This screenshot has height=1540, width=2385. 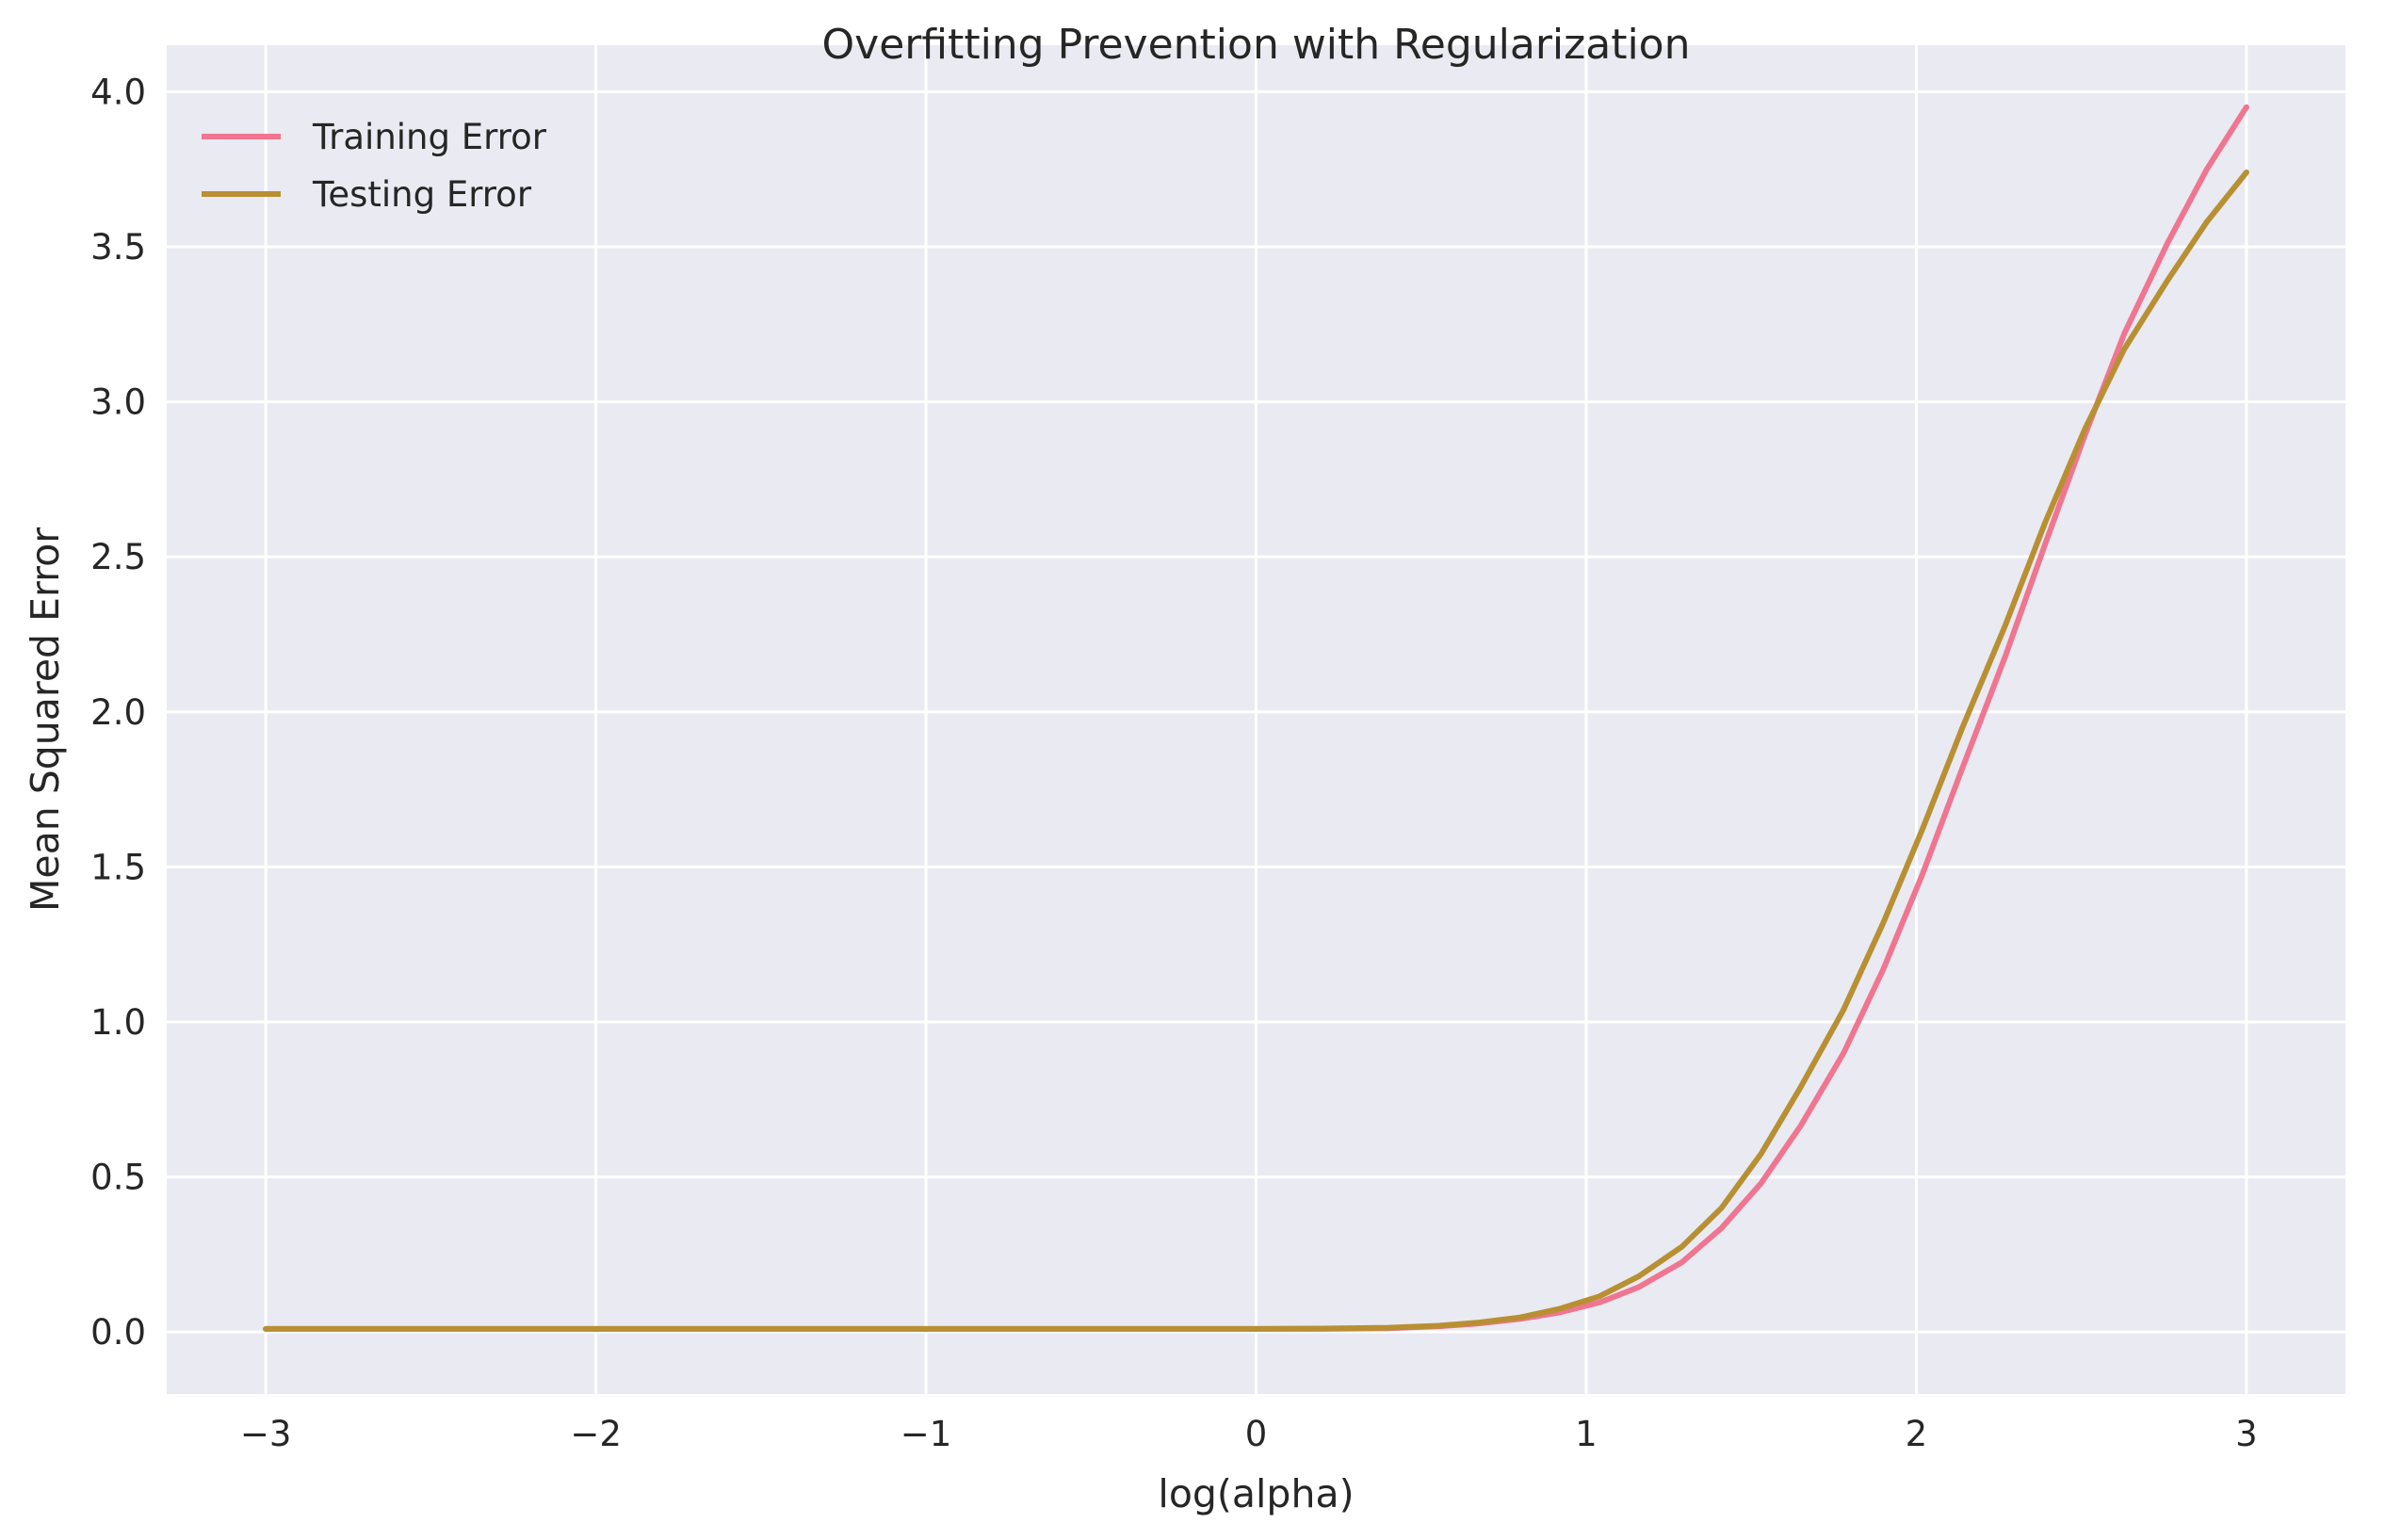 What do you see at coordinates (118, 1178) in the screenshot?
I see `y-tick-label: 0.5` at bounding box center [118, 1178].